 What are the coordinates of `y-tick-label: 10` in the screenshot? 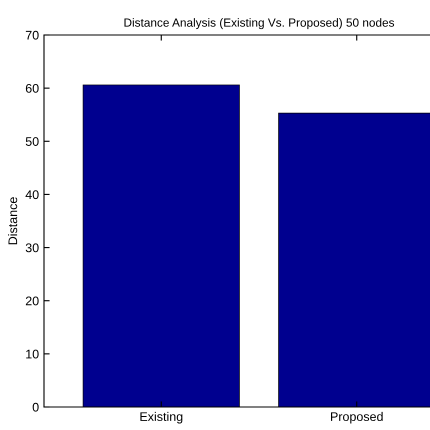 It's located at (32, 354).